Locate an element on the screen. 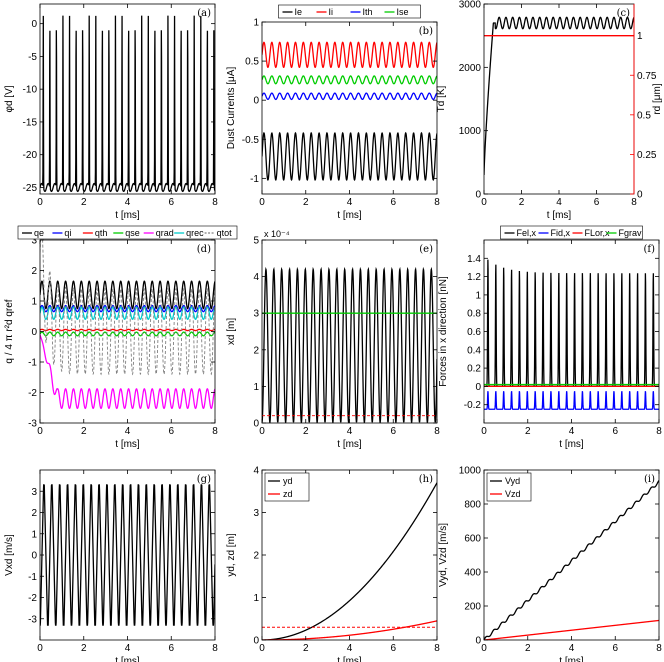 Image resolution: width=664 pixels, height=662 pixels. y-tick-right-label: 0.75 is located at coordinates (647, 76).